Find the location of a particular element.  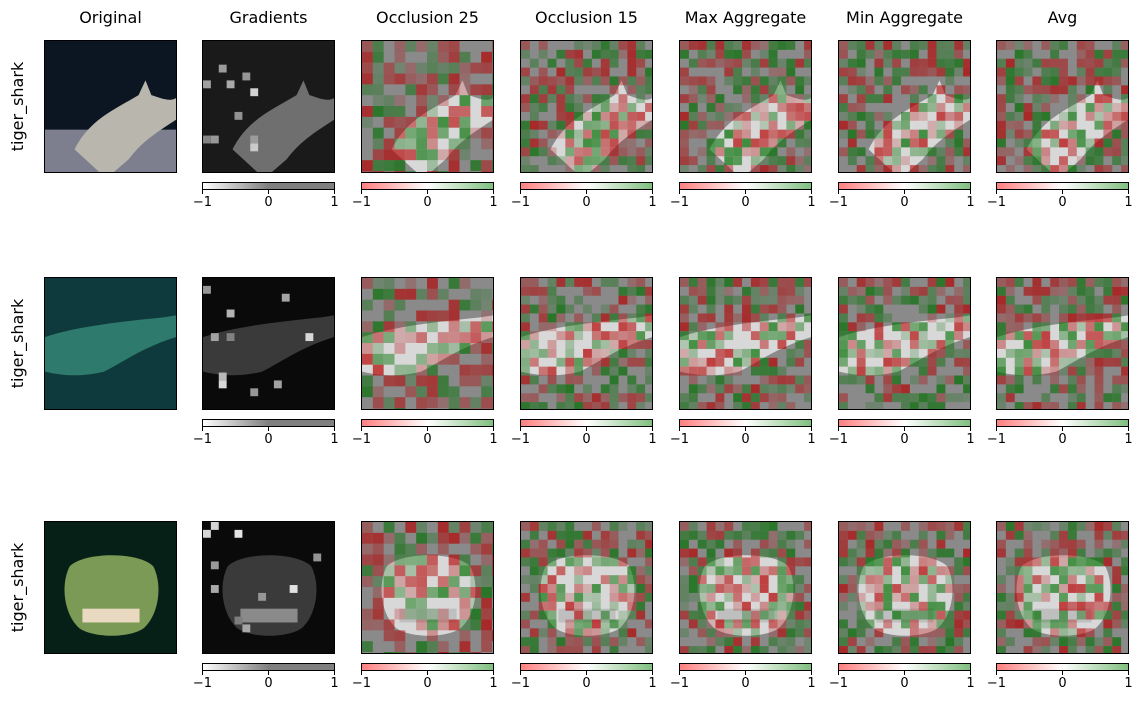

shark-shape is located at coordinates (110, 345).